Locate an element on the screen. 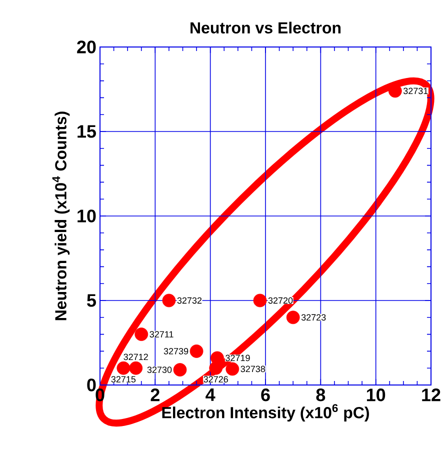  y-tick-label: 10 is located at coordinates (87, 216).